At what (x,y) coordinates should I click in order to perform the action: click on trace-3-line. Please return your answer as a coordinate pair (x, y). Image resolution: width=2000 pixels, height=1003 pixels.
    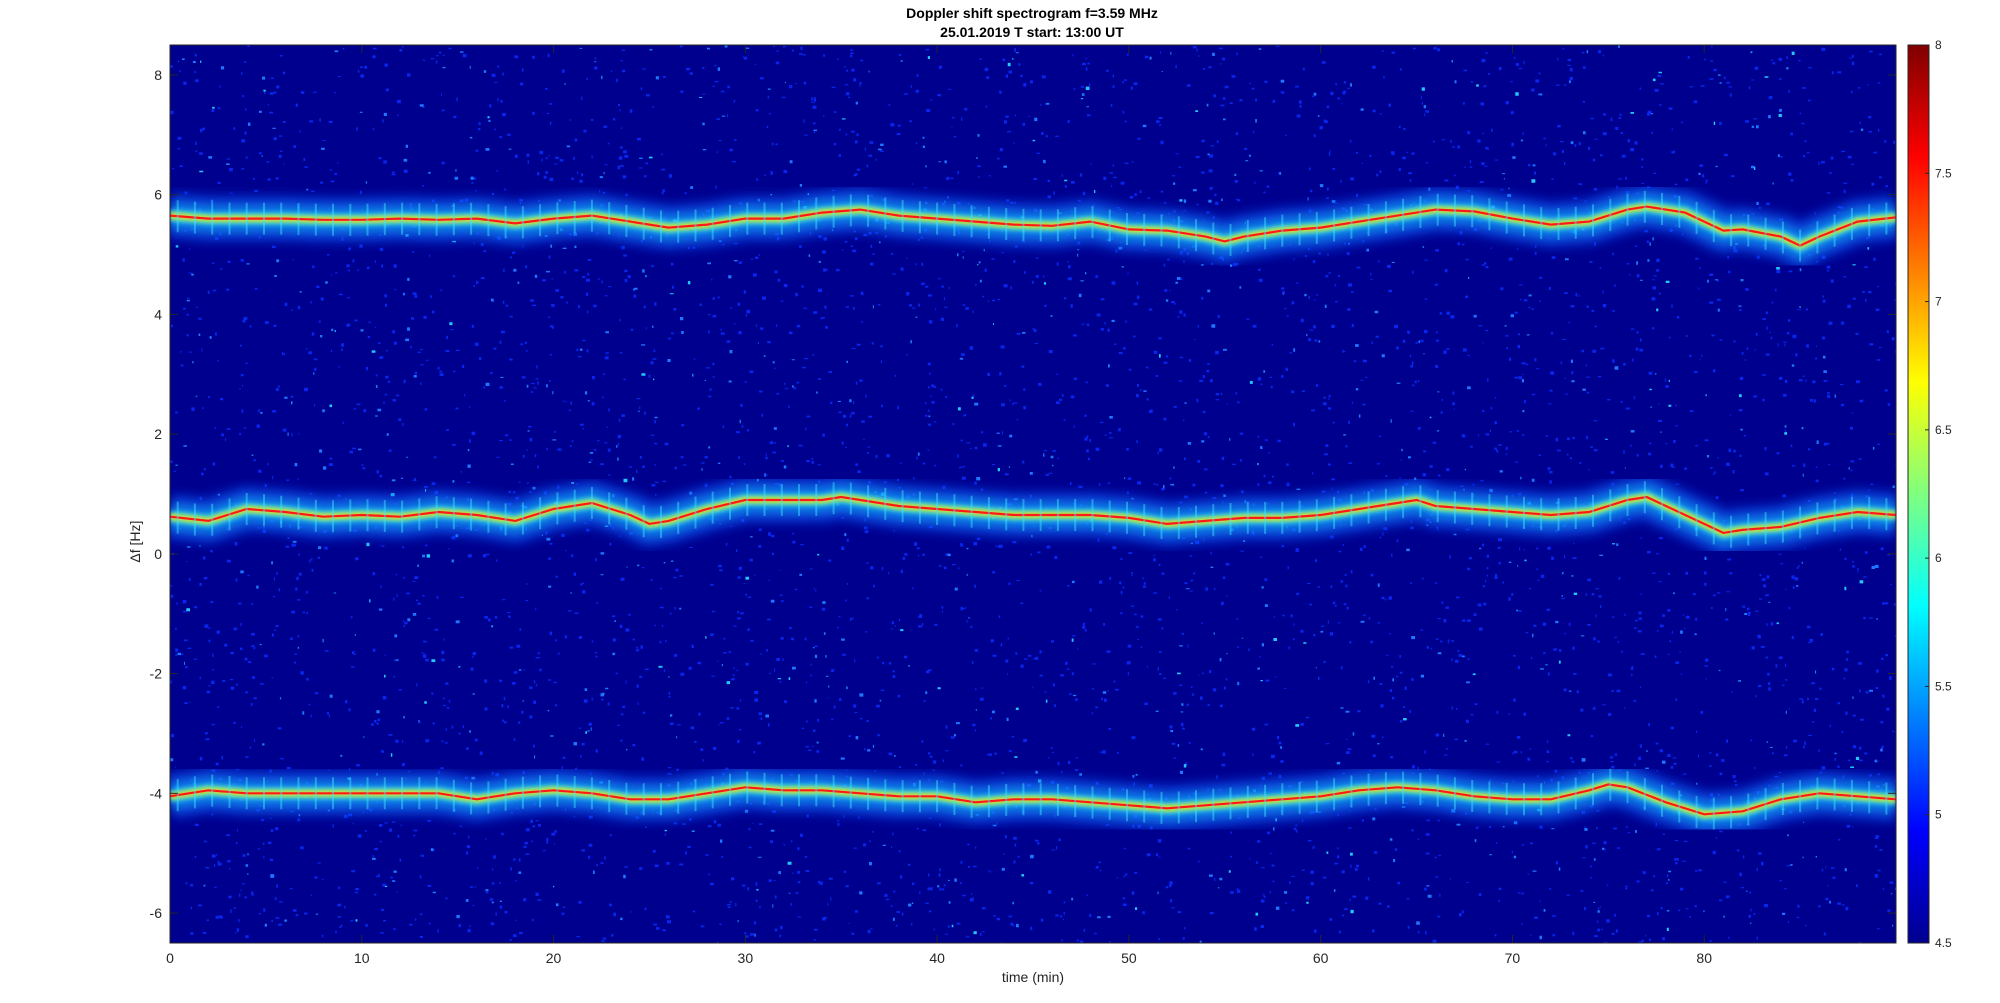
    Looking at the image, I should click on (1033, 799).